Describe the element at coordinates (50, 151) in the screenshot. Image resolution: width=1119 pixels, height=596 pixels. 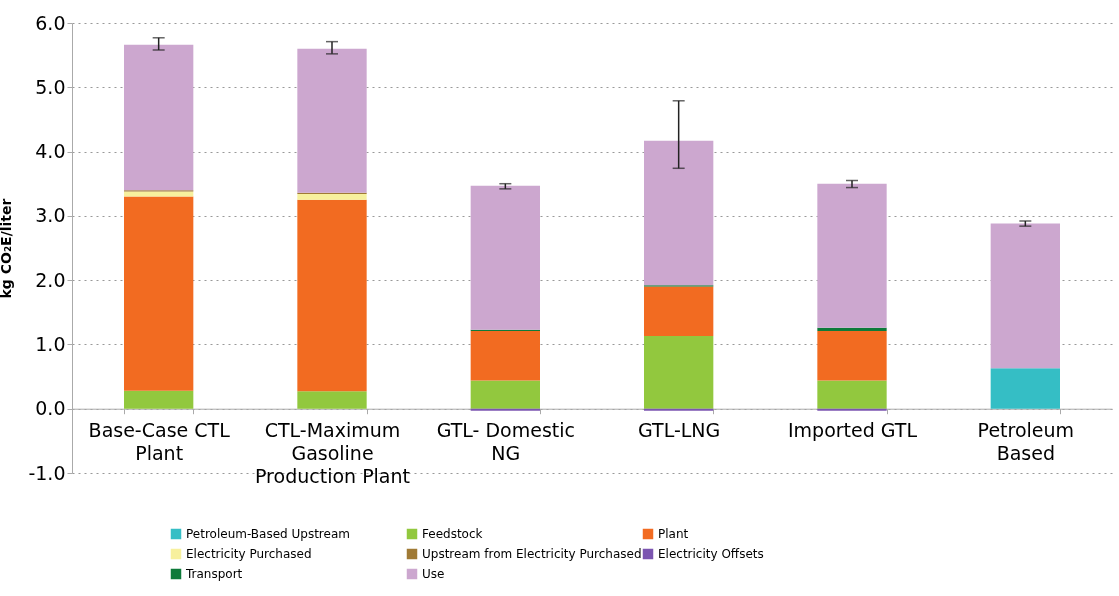
I see `y-tick-label: 4.0` at that location.